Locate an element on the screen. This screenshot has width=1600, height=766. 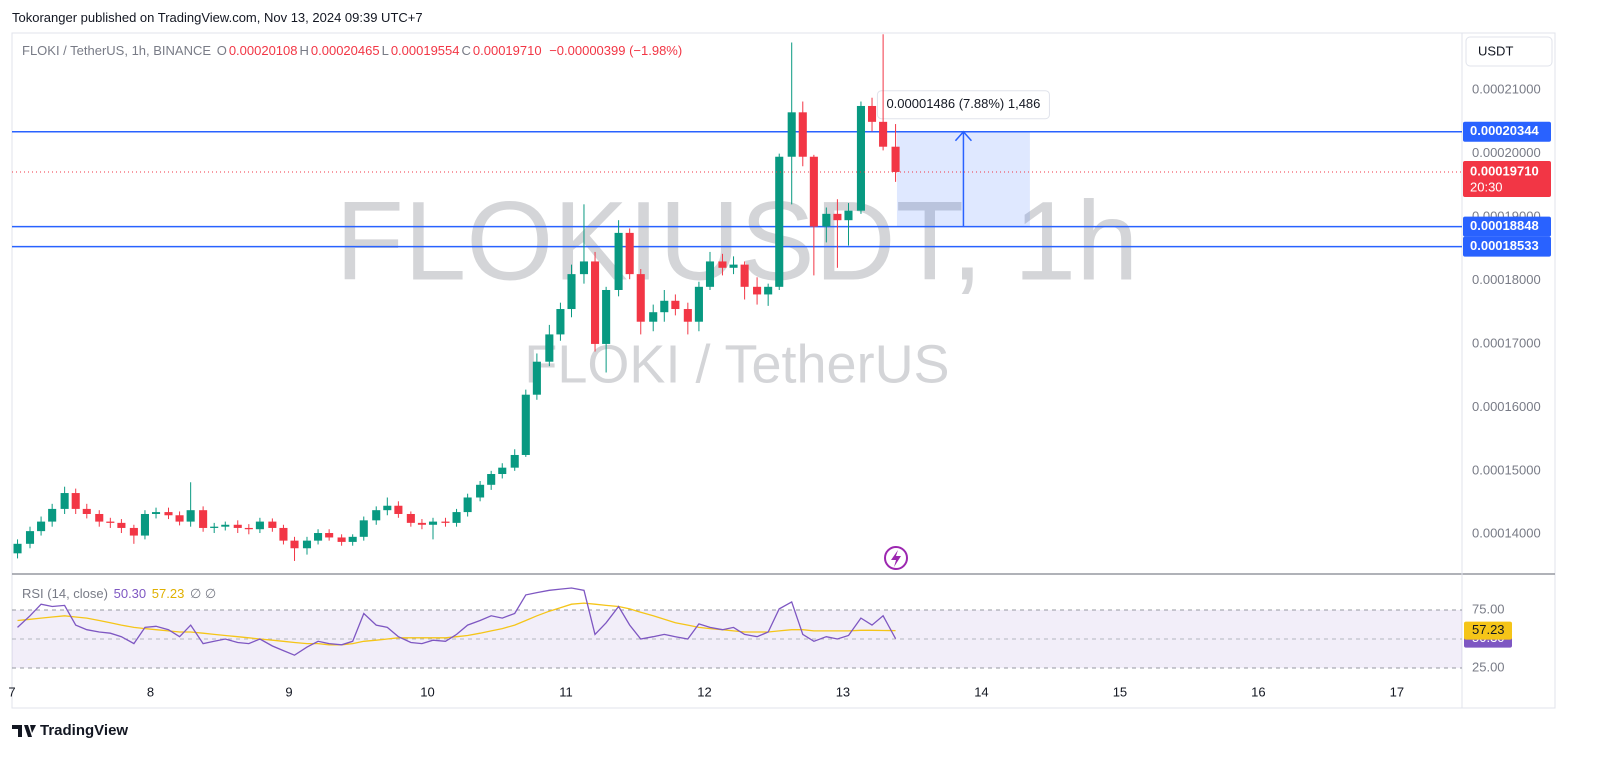
rsi-value-box is located at coordinates (1488, 630).